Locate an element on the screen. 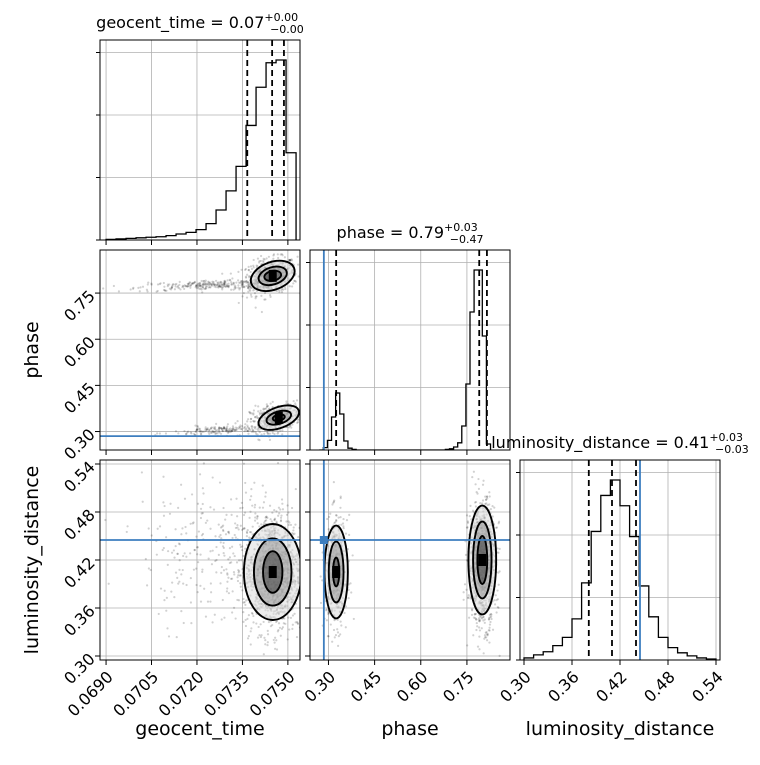 The image size is (760, 765). panel-2-0-content is located at coordinates (204, 558).